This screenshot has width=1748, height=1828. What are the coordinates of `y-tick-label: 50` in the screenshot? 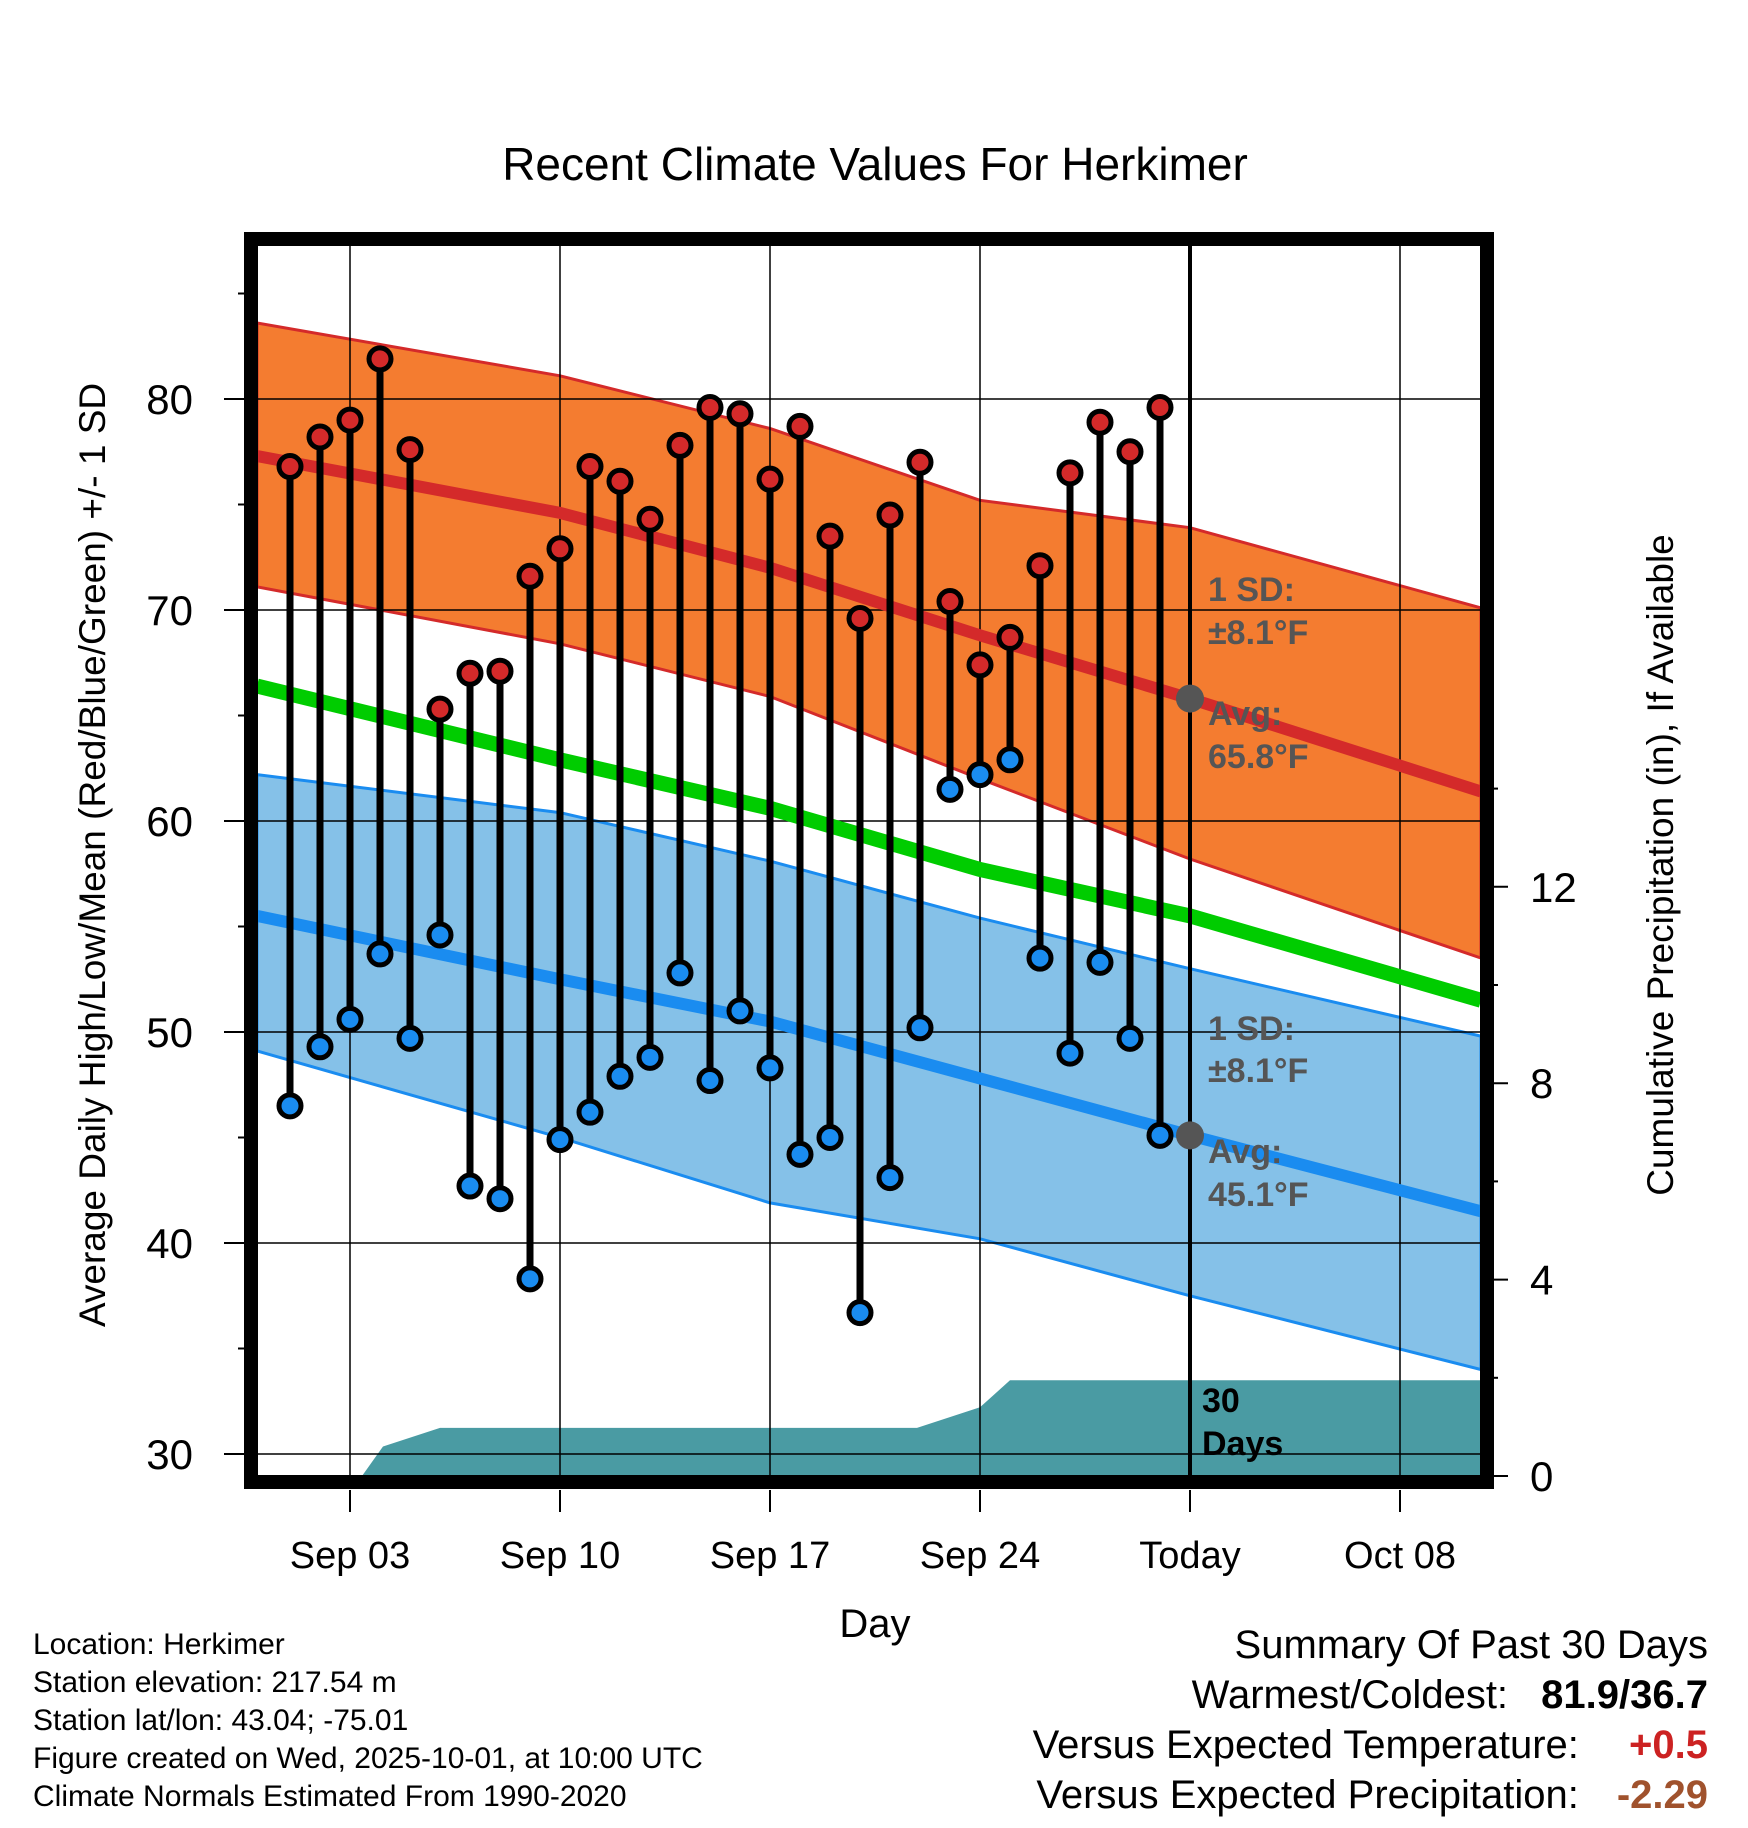 It's located at (169, 1032).